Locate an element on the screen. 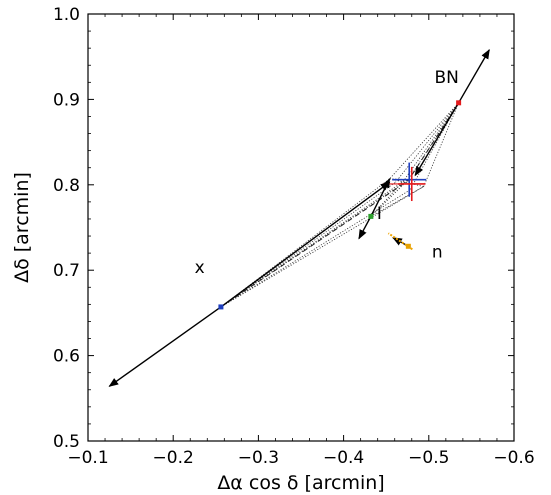  source-label: n is located at coordinates (437, 252).